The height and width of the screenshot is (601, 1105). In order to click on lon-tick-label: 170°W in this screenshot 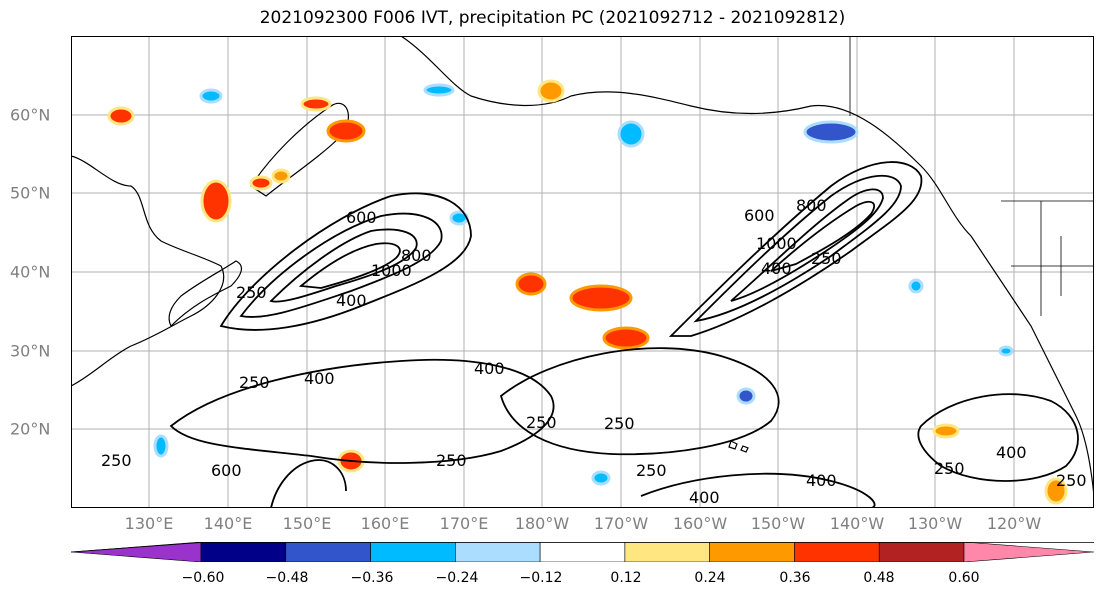, I will do `click(621, 523)`.